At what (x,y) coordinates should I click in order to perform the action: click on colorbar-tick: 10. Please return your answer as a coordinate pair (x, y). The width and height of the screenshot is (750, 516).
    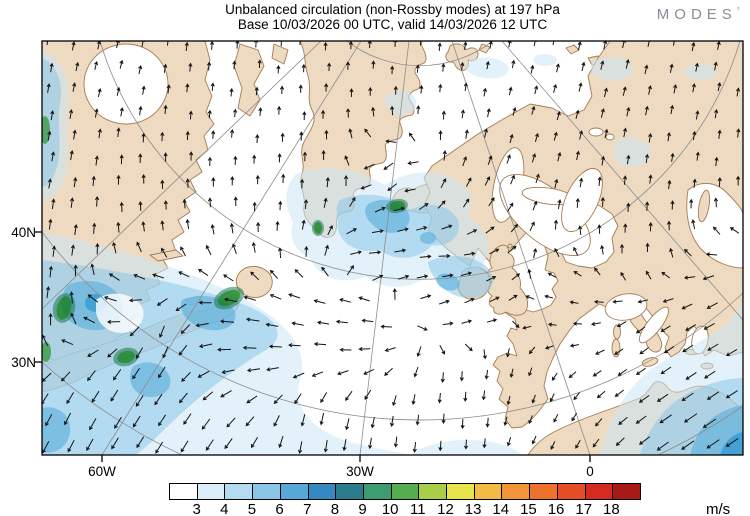
    Looking at the image, I should click on (390, 508).